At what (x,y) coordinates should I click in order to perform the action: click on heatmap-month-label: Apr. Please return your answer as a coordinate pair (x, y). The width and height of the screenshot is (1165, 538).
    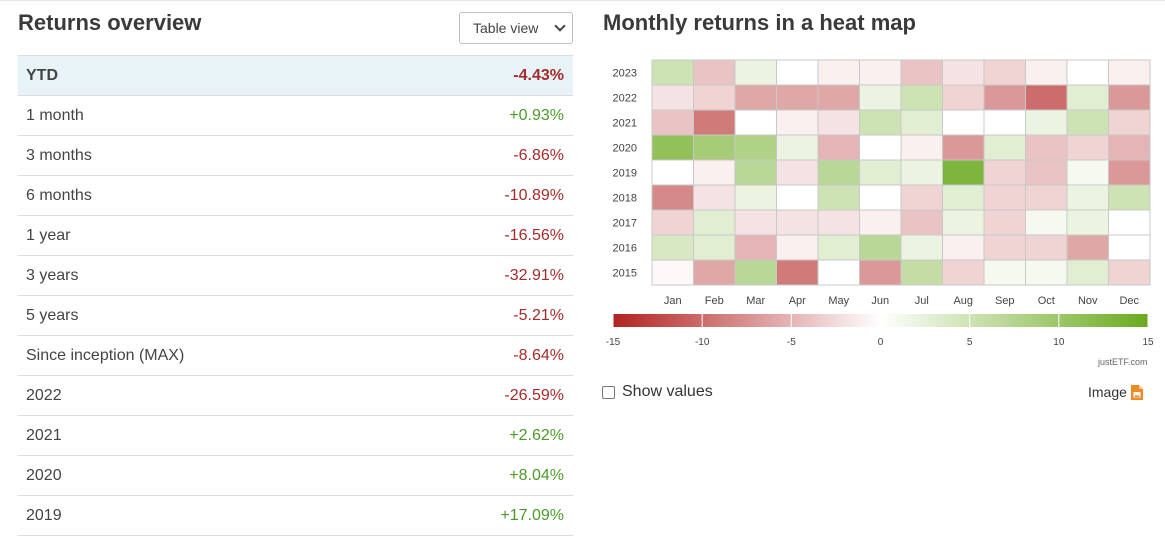
    Looking at the image, I should click on (797, 301).